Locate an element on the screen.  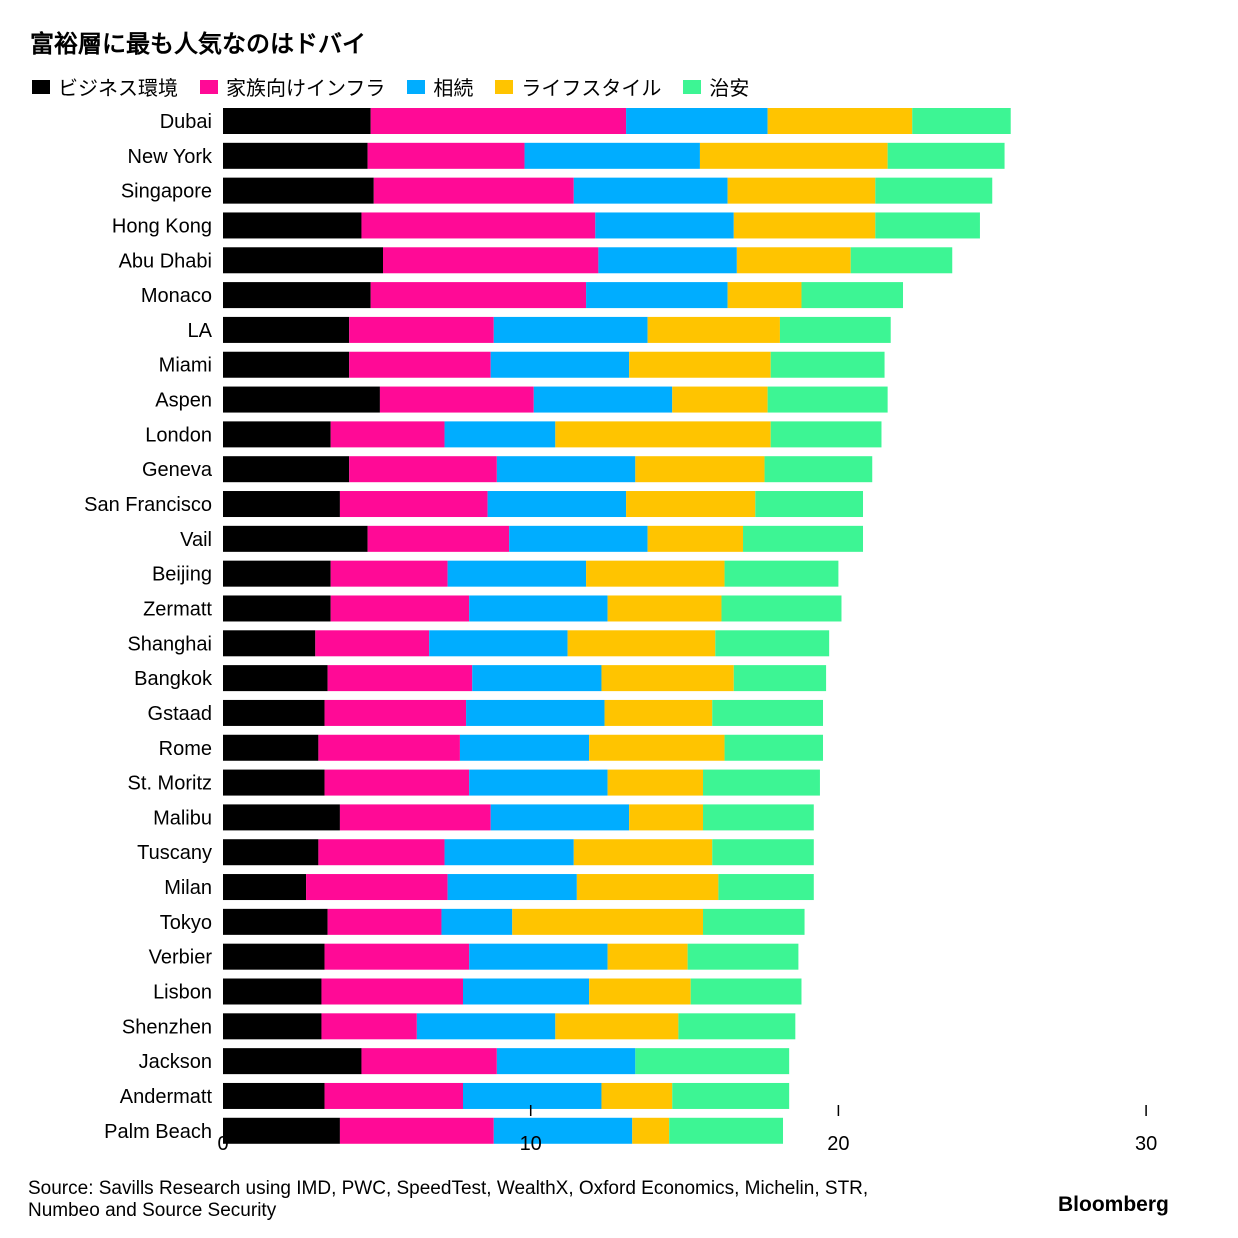
category-label: Tokyo is located at coordinates (186, 923).